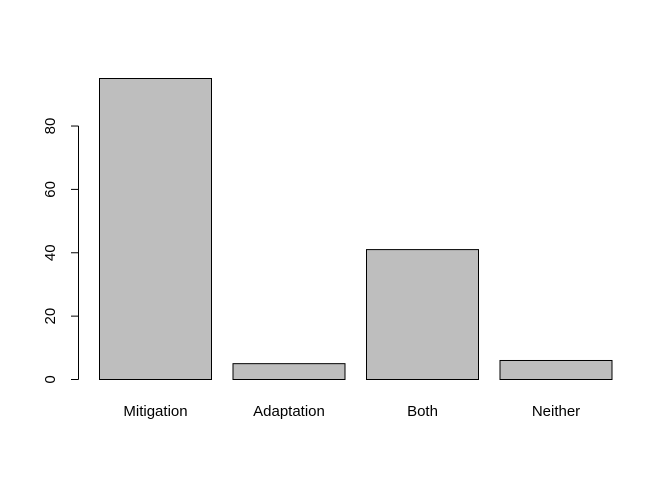 The image size is (672, 480). What do you see at coordinates (351, 411) in the screenshot?
I see `x-axis-labels: Mitigation Adaptation Both Neither` at bounding box center [351, 411].